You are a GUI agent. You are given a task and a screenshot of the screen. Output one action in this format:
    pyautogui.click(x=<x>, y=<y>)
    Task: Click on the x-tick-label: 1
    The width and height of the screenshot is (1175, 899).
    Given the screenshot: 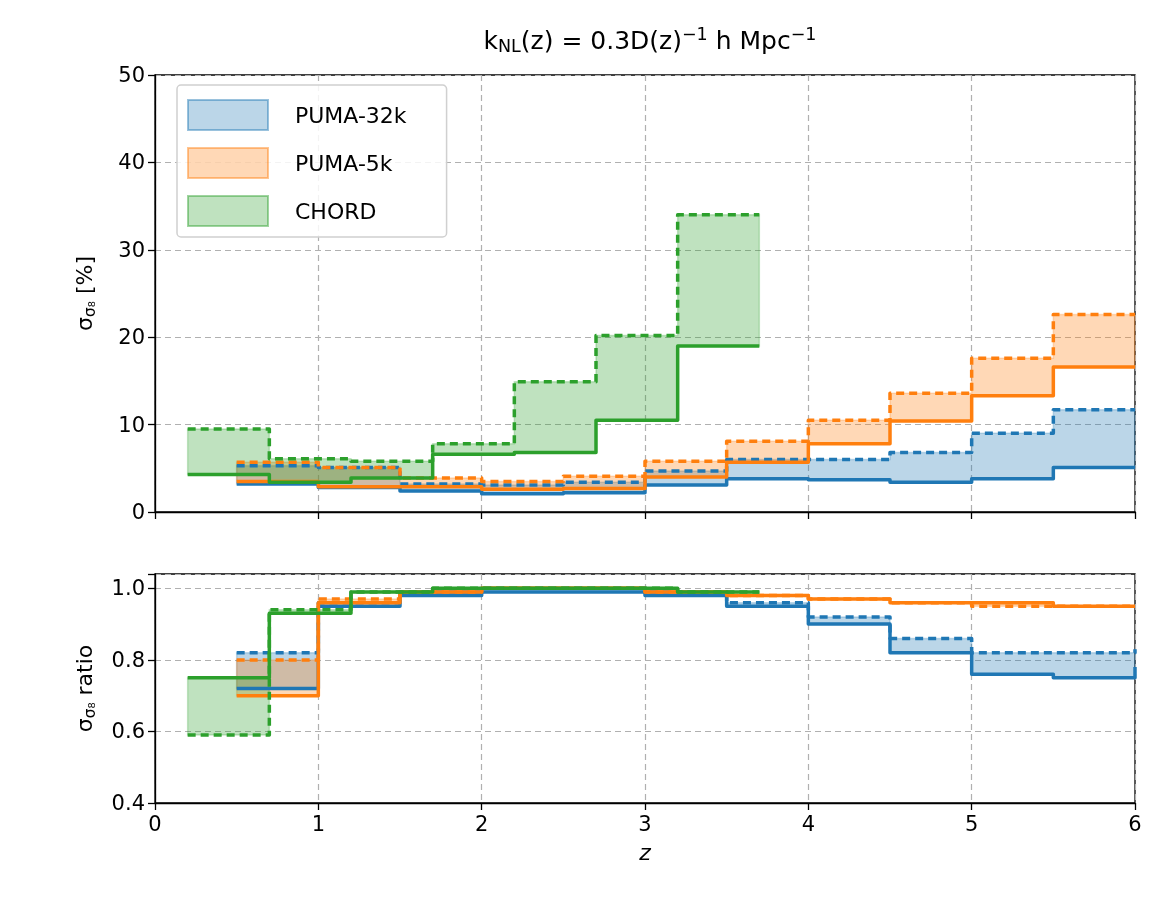 What is the action you would take?
    pyautogui.click(x=318, y=823)
    